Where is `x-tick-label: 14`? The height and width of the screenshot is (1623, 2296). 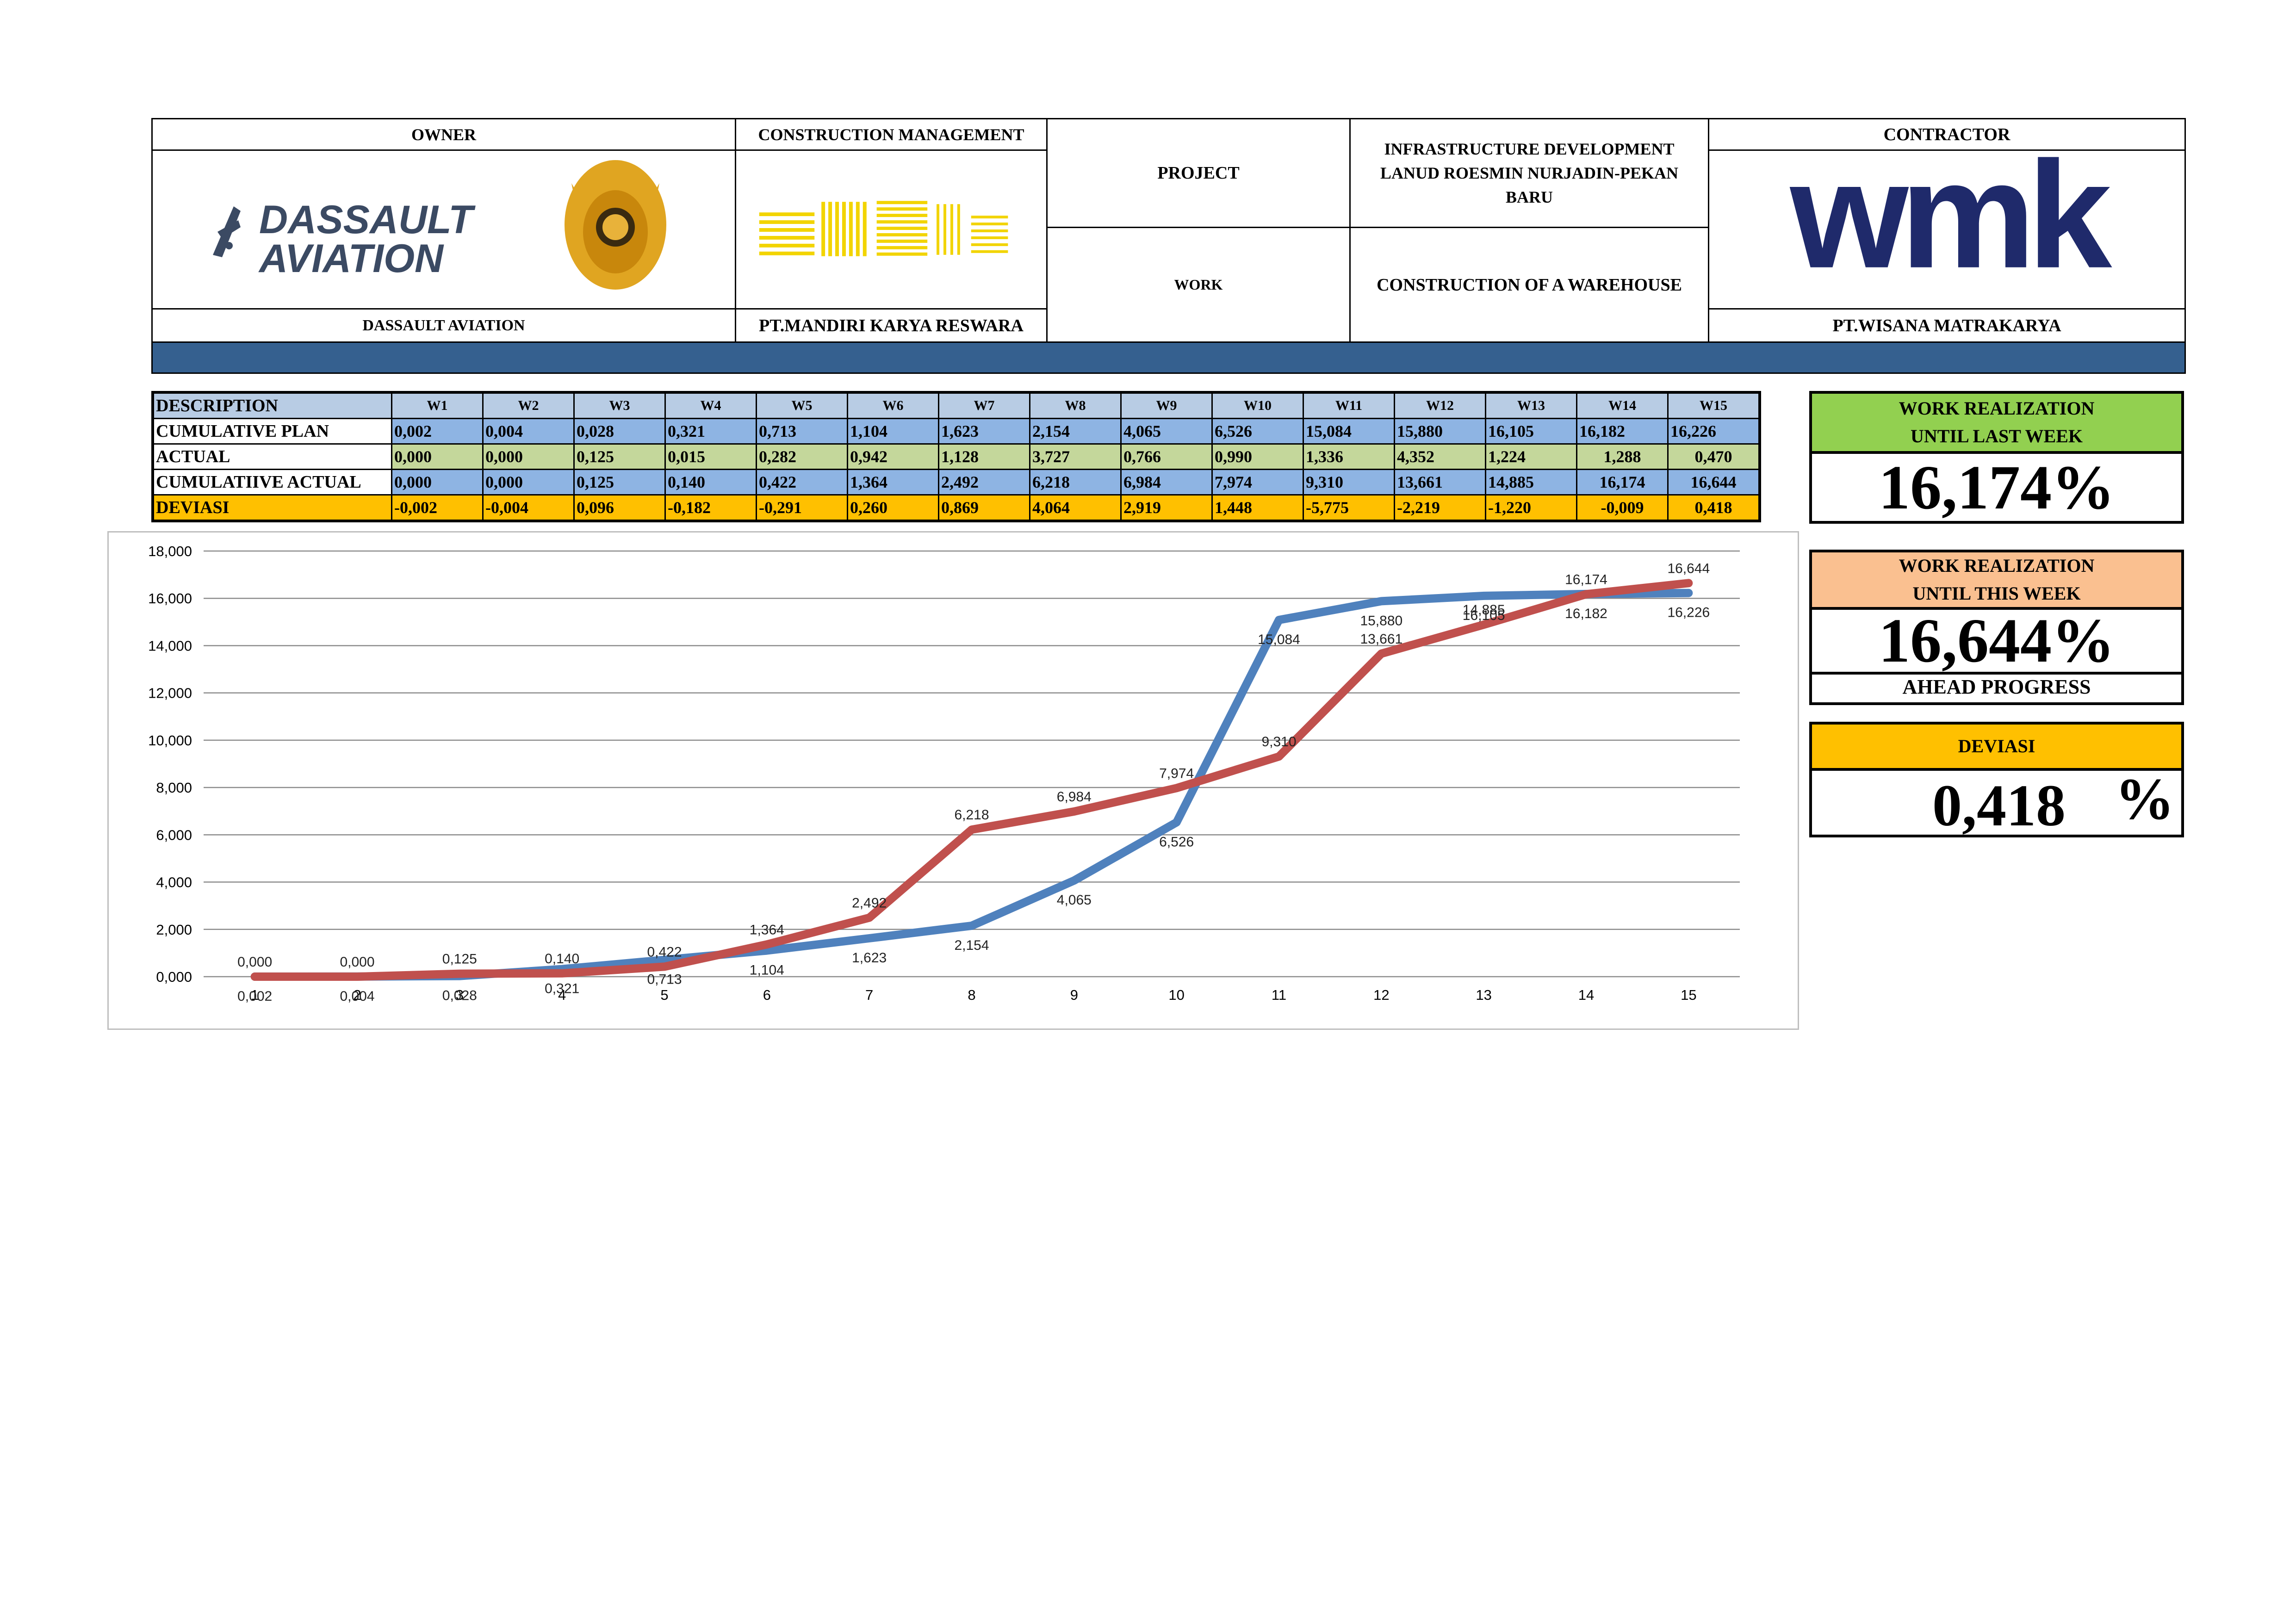
x-tick-label: 14 is located at coordinates (1586, 995).